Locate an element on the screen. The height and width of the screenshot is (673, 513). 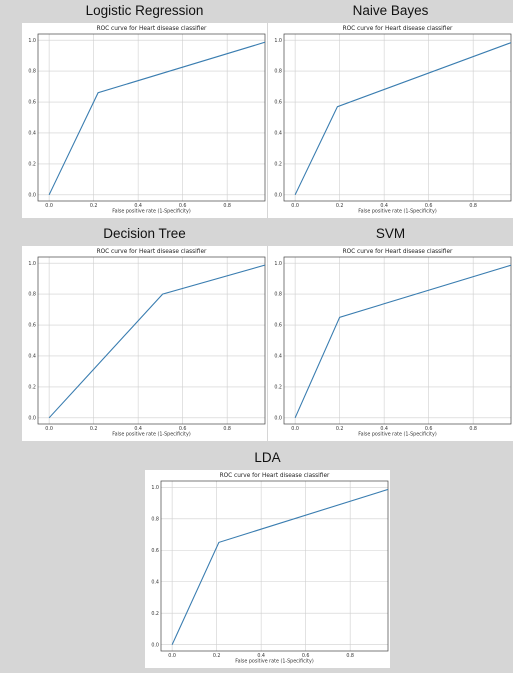
panel-title: Decision Tree is located at coordinates (144, 233).